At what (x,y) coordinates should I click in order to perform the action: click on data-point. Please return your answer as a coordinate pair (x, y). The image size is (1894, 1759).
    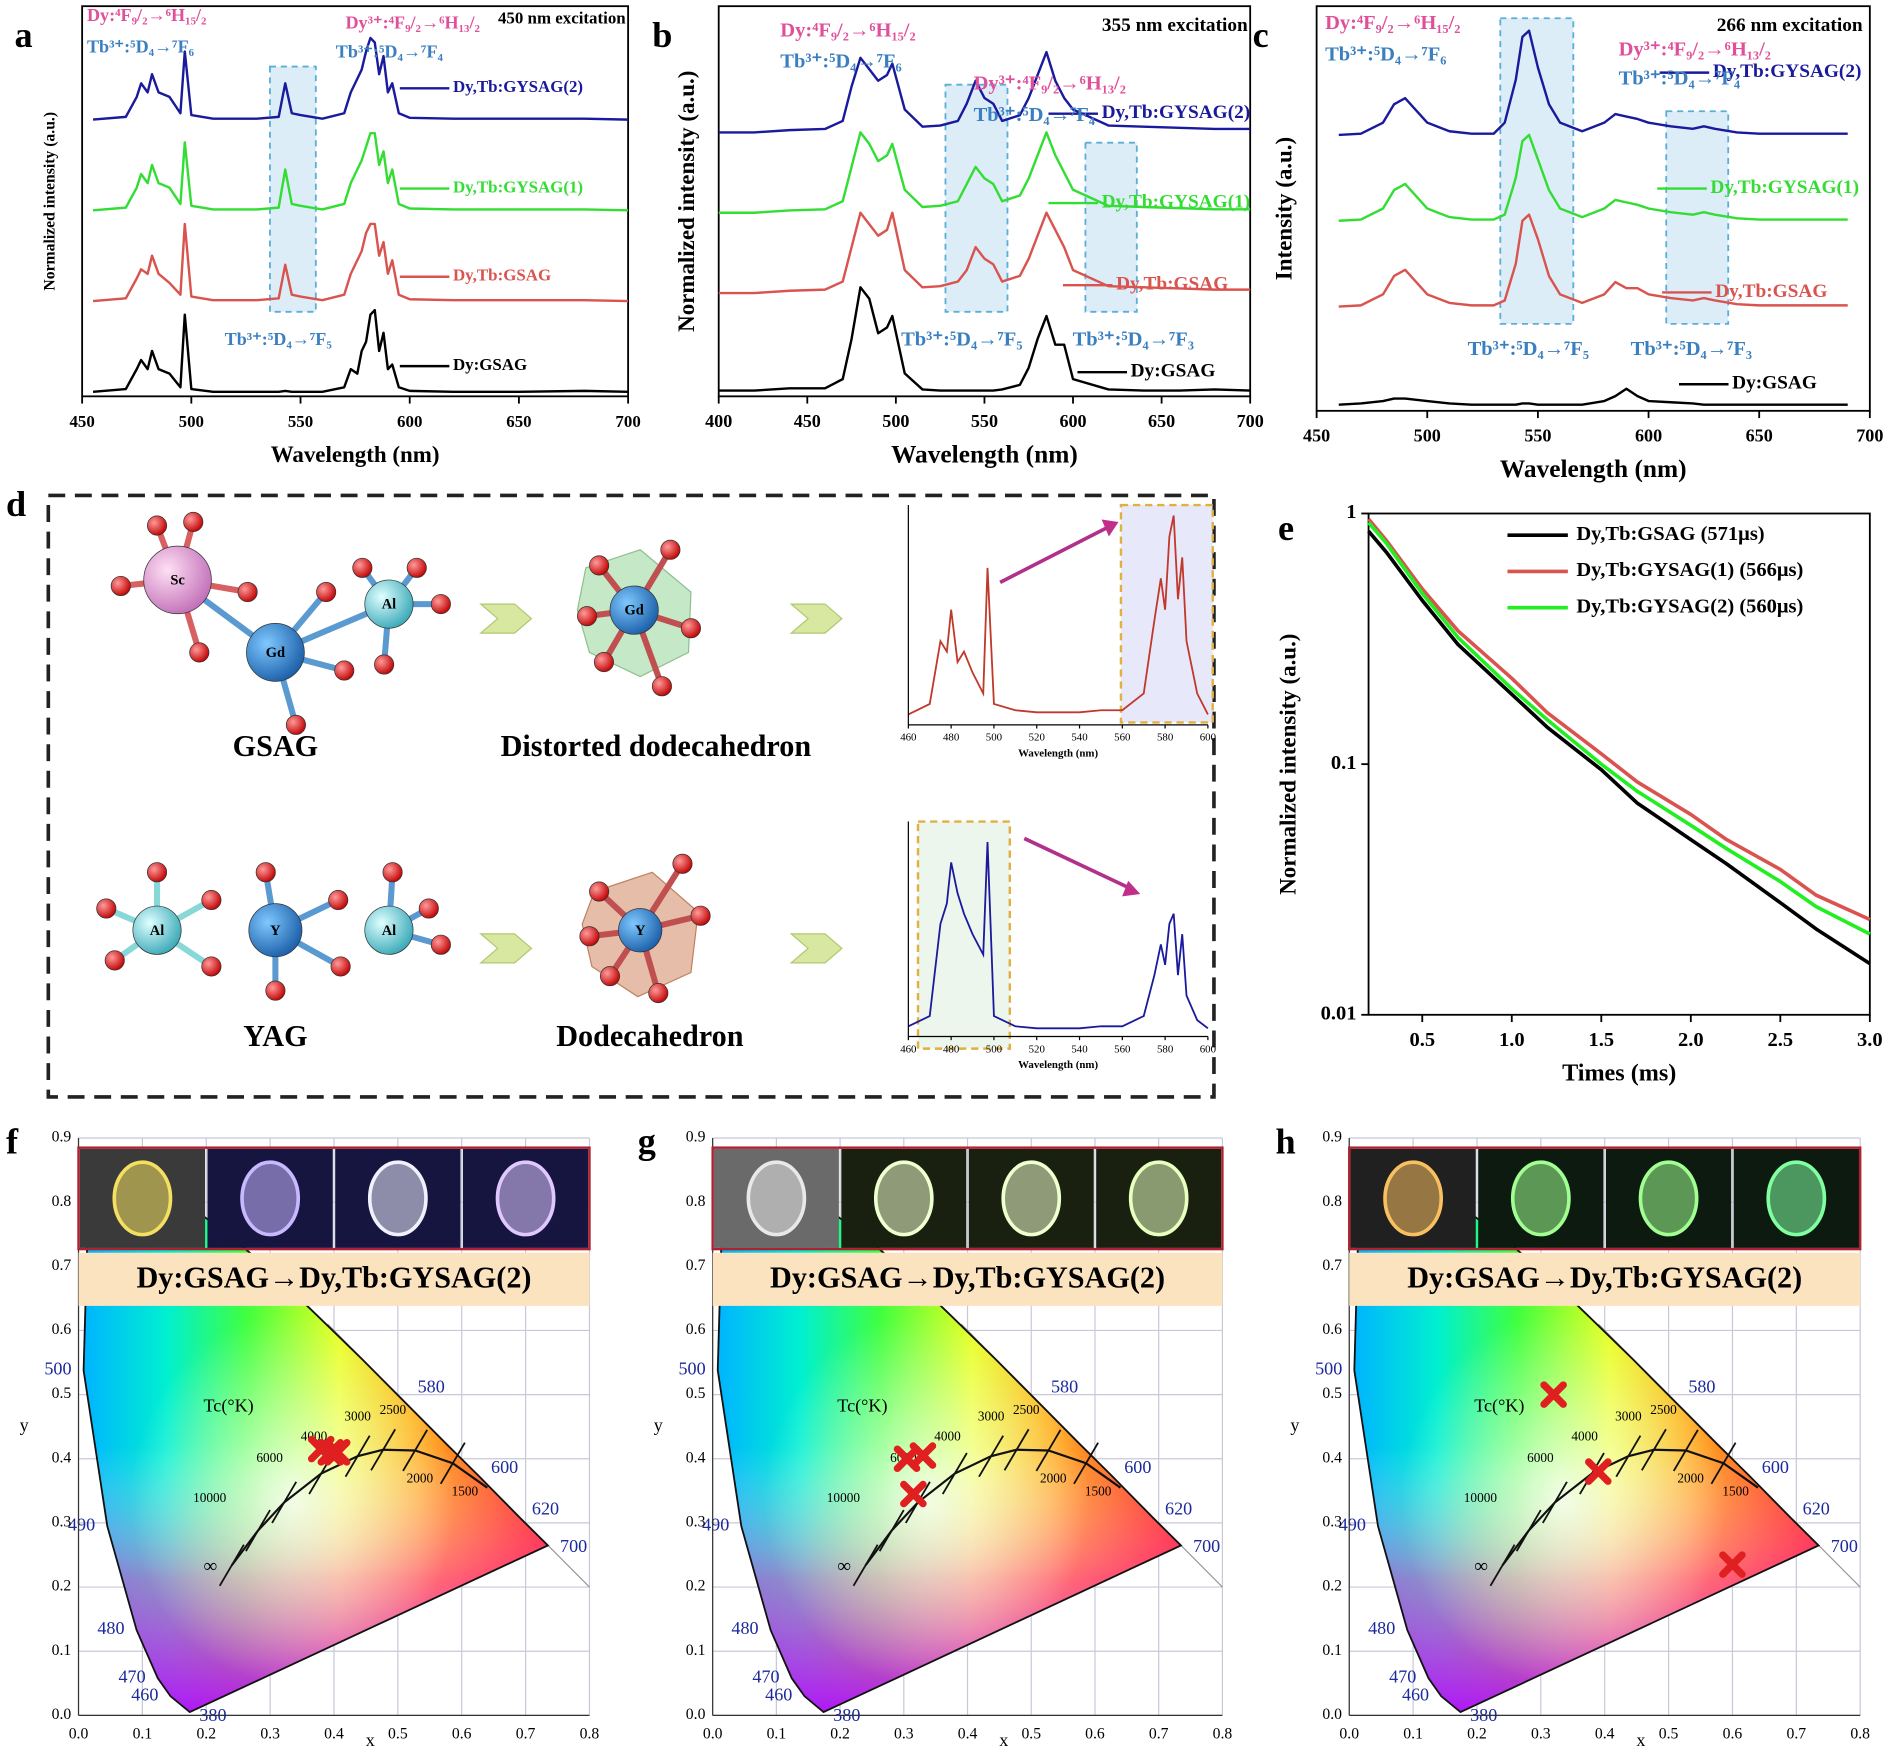
    Looking at the image, I should click on (1732, 1564).